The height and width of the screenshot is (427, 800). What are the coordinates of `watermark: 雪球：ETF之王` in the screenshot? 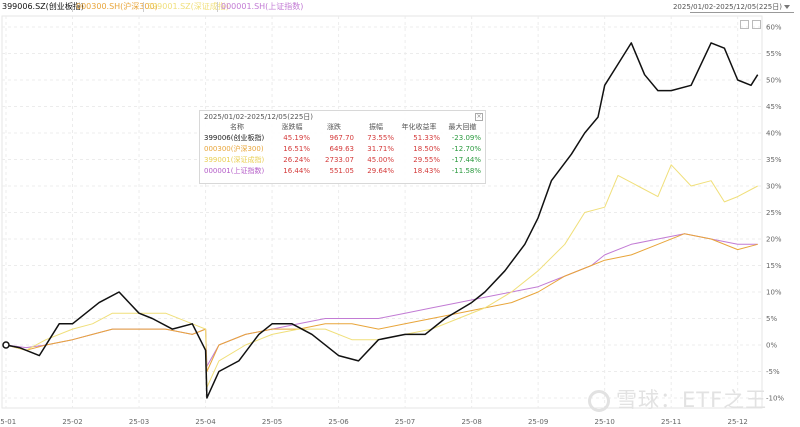 It's located at (677, 400).